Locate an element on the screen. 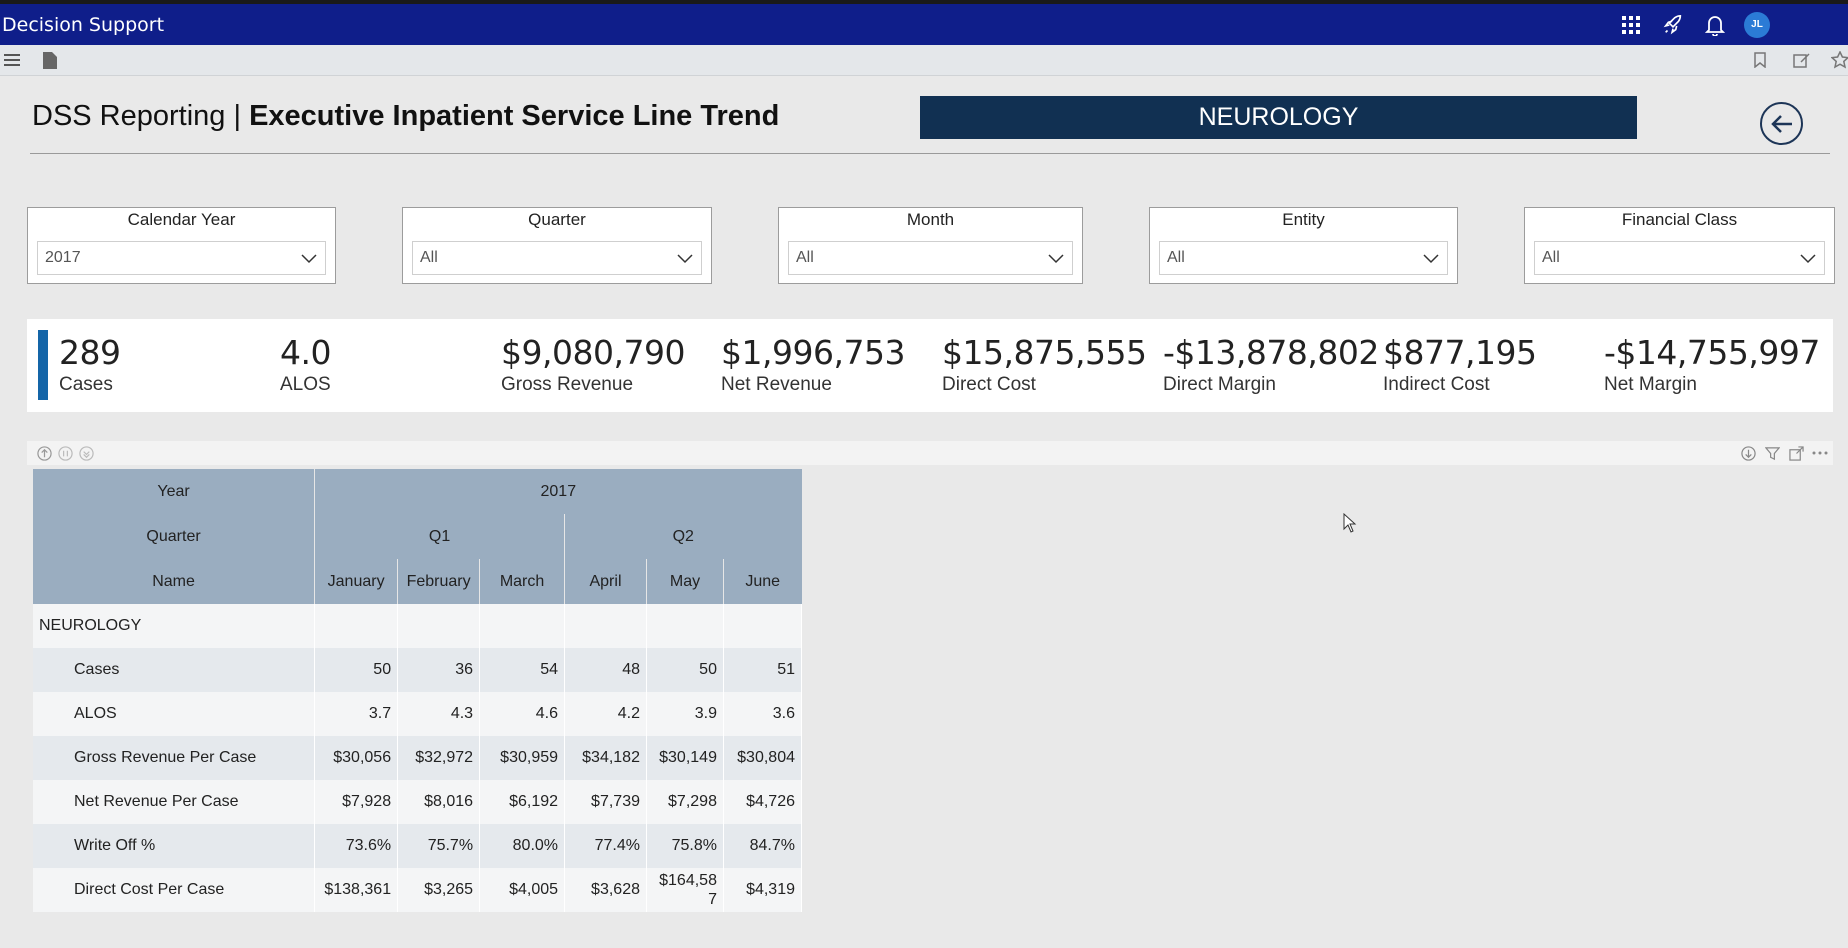  matrix-header-name-label: Name is located at coordinates (174, 581).